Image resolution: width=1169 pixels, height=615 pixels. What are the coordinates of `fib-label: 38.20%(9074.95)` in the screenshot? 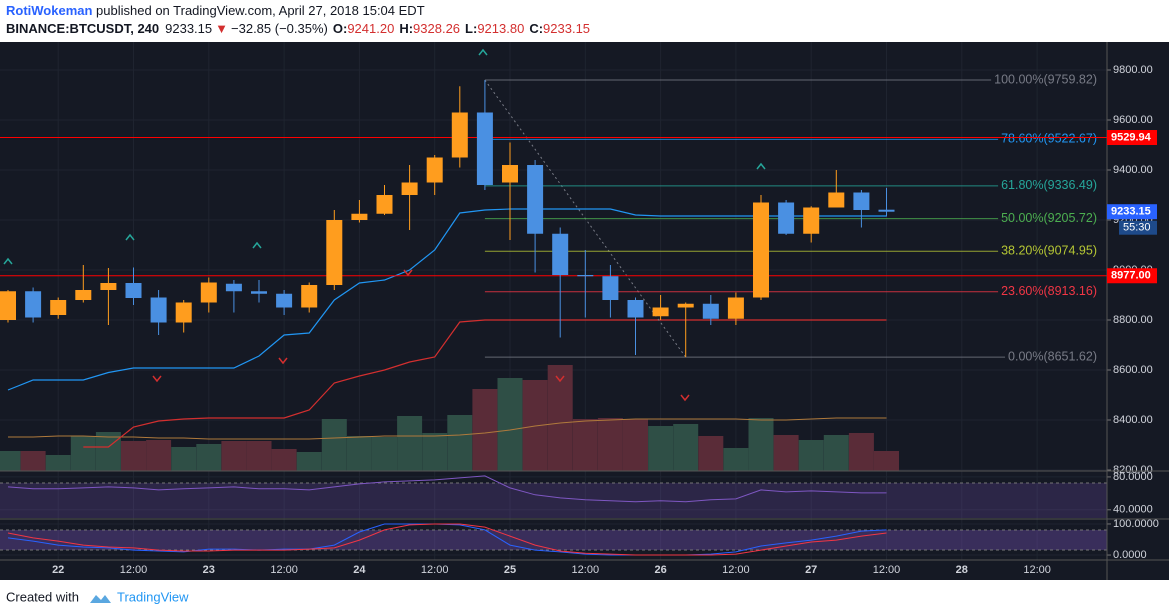 It's located at (1049, 251).